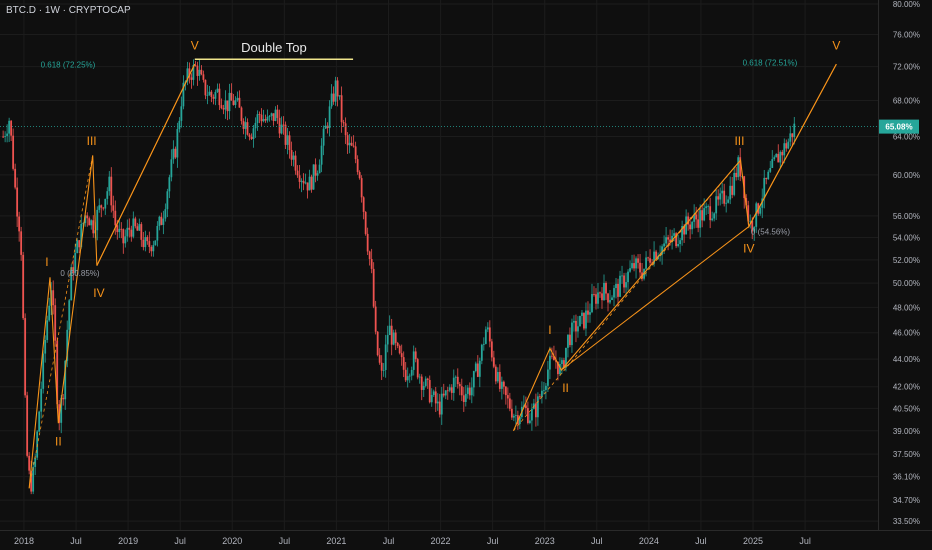 Image resolution: width=932 pixels, height=550 pixels. What do you see at coordinates (906, 500) in the screenshot?
I see `price-tick-label: 34.70%` at bounding box center [906, 500].